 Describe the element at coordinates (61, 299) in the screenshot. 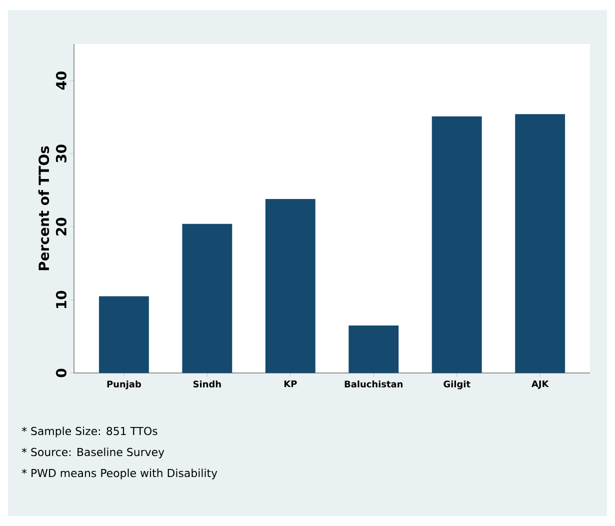

I see `y-tick-label: 10` at that location.